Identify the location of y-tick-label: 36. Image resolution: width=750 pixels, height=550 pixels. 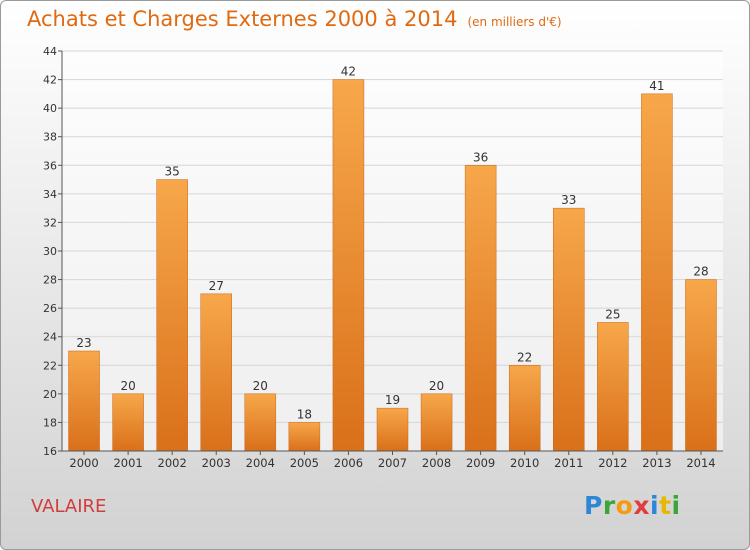
(50, 165).